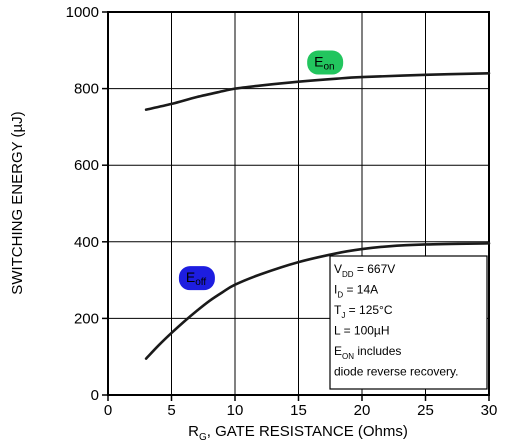 The height and width of the screenshot is (445, 507). I want to click on x-tick-label: 30, so click(489, 410).